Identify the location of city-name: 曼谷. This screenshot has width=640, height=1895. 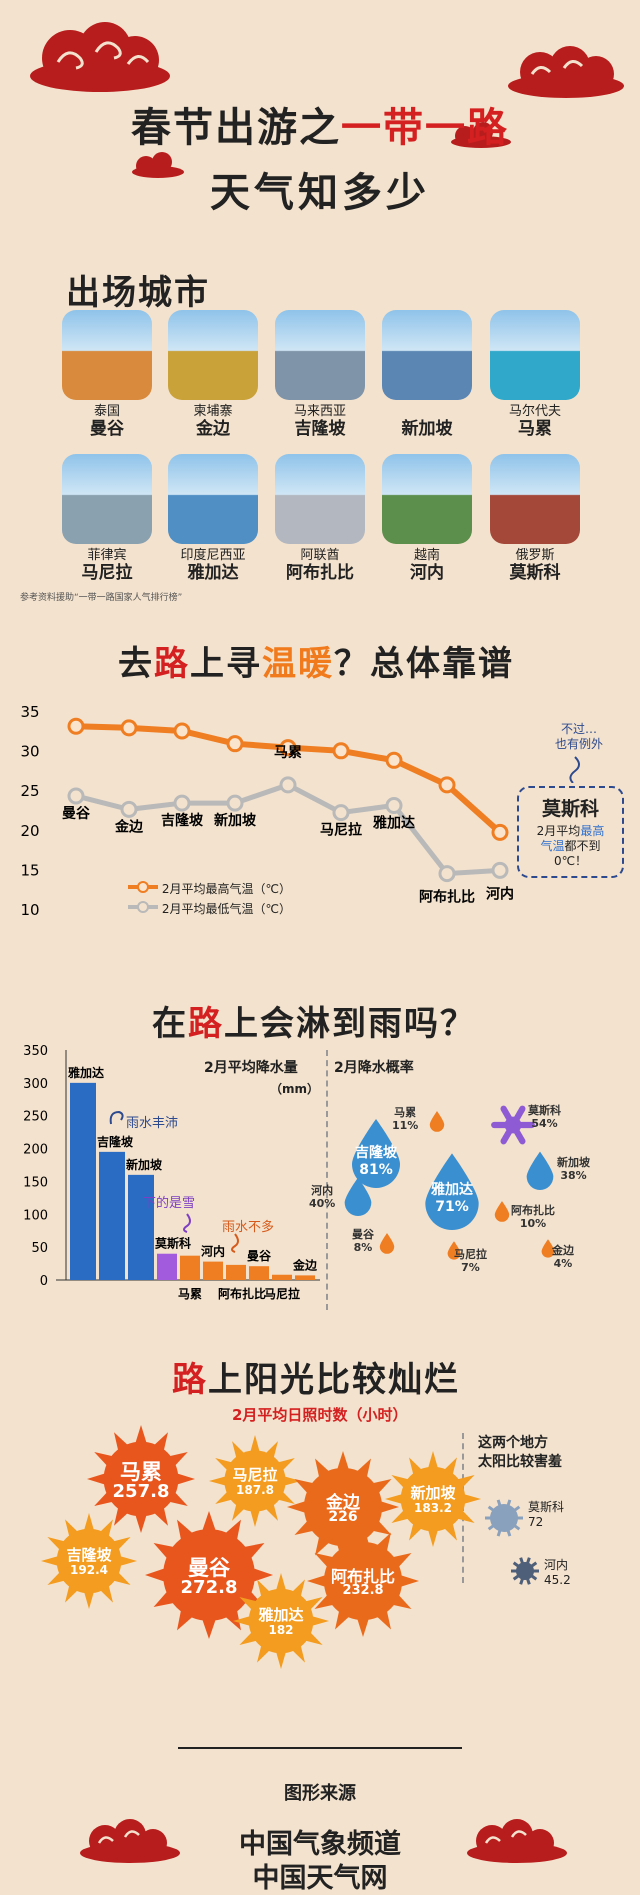
(107, 429).